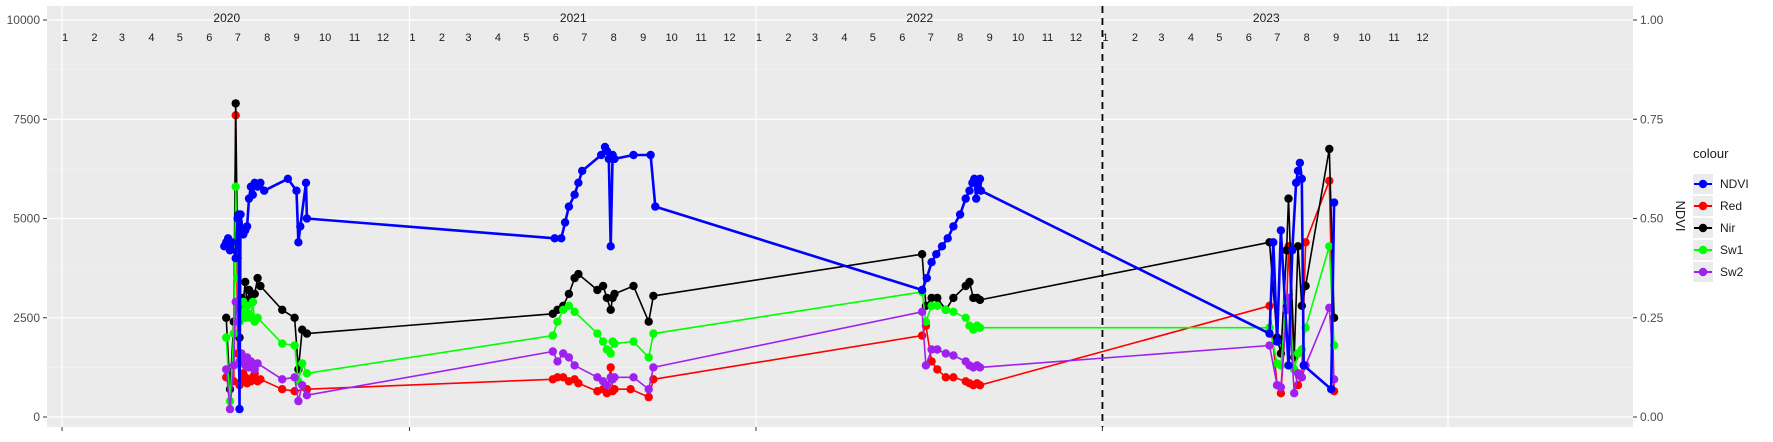 The height and width of the screenshot is (442, 1773). What do you see at coordinates (36, 417) in the screenshot?
I see `y-tick-label: 0` at bounding box center [36, 417].